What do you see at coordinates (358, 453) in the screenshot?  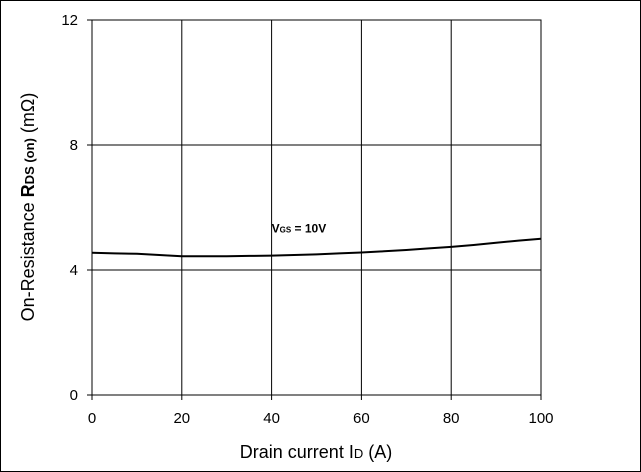 I see `x-title-subscript: D` at bounding box center [358, 453].